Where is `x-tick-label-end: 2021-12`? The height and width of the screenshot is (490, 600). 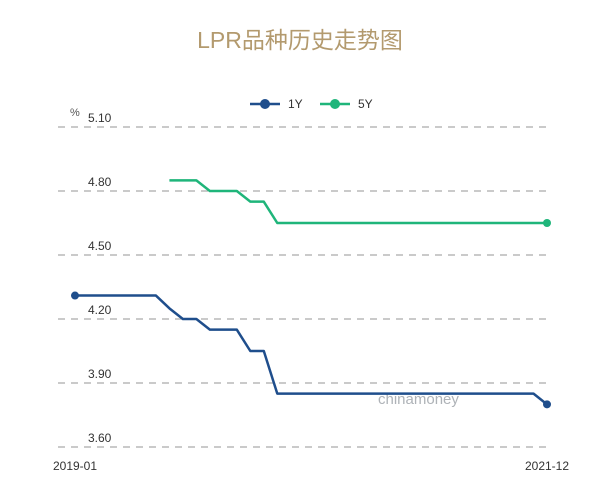
x-tick-label-end: 2021-12 is located at coordinates (547, 466).